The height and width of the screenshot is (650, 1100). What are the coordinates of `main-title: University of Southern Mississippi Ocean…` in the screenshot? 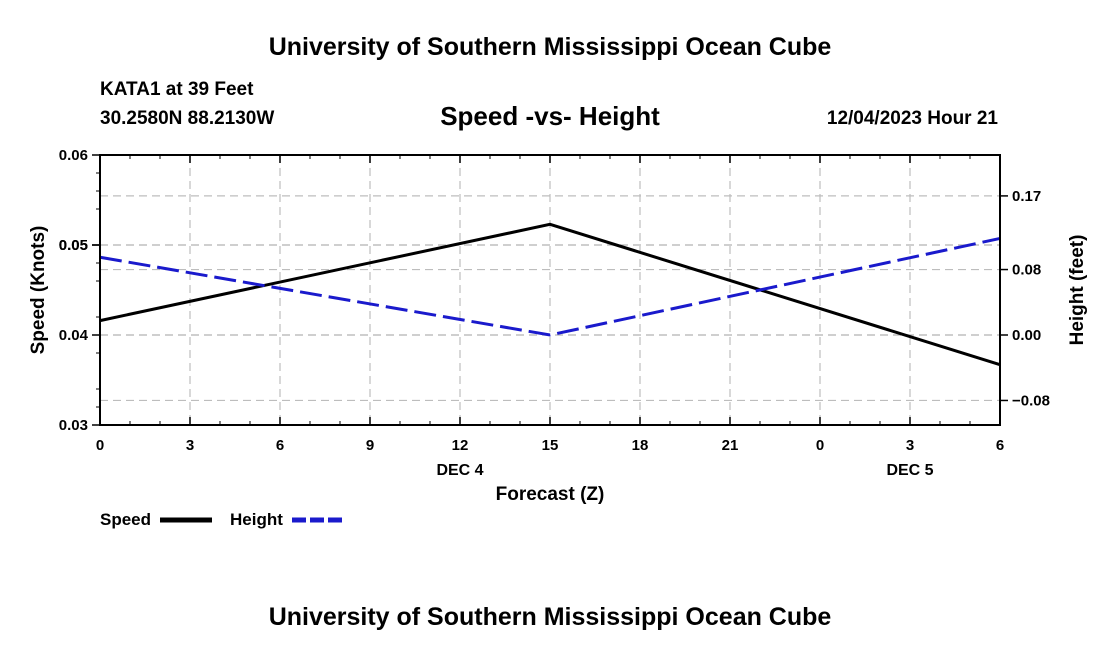 It's located at (550, 47).